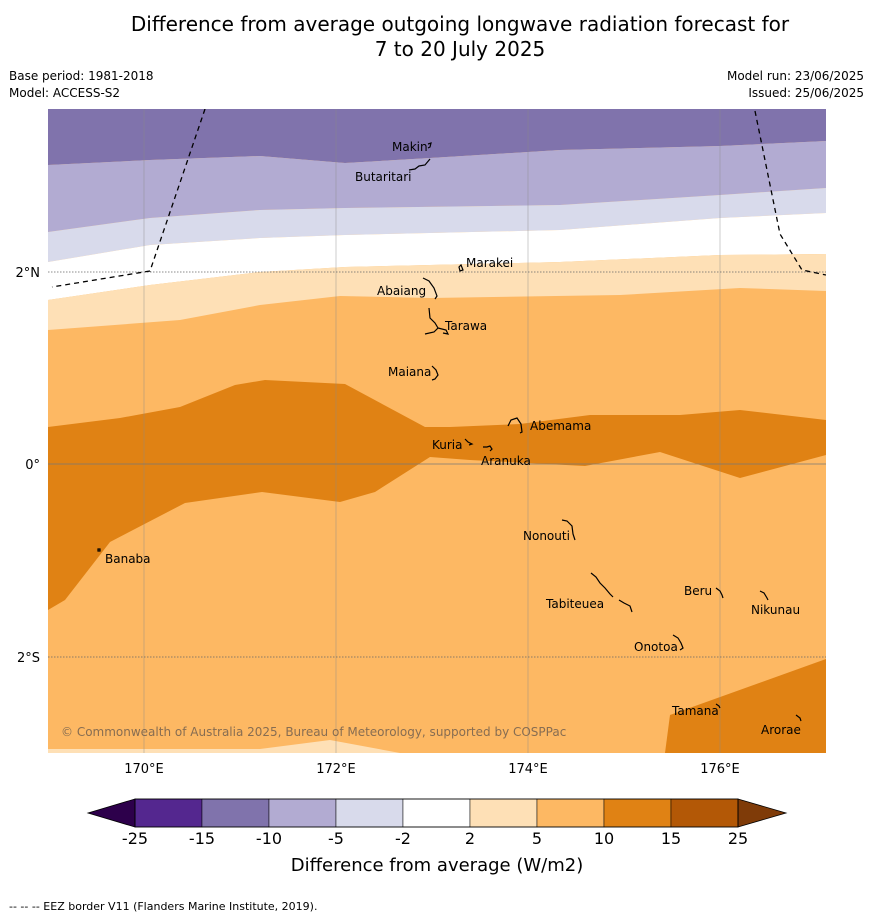 The image size is (873, 919). I want to click on colorbar-tick-label: 15, so click(671, 838).